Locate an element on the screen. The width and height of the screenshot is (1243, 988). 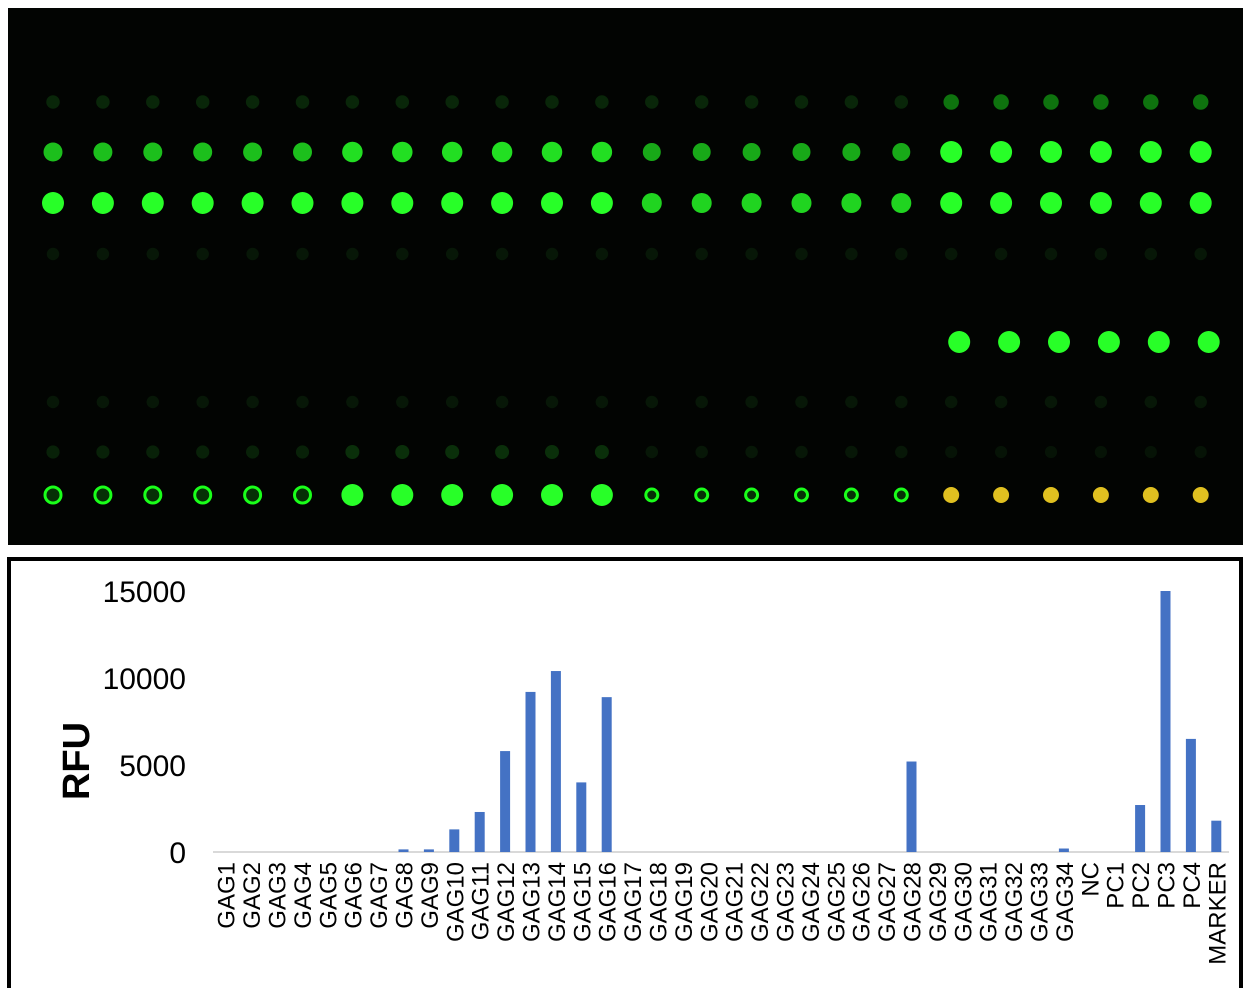
x-tick-label: GAG8 is located at coordinates (405, 895).